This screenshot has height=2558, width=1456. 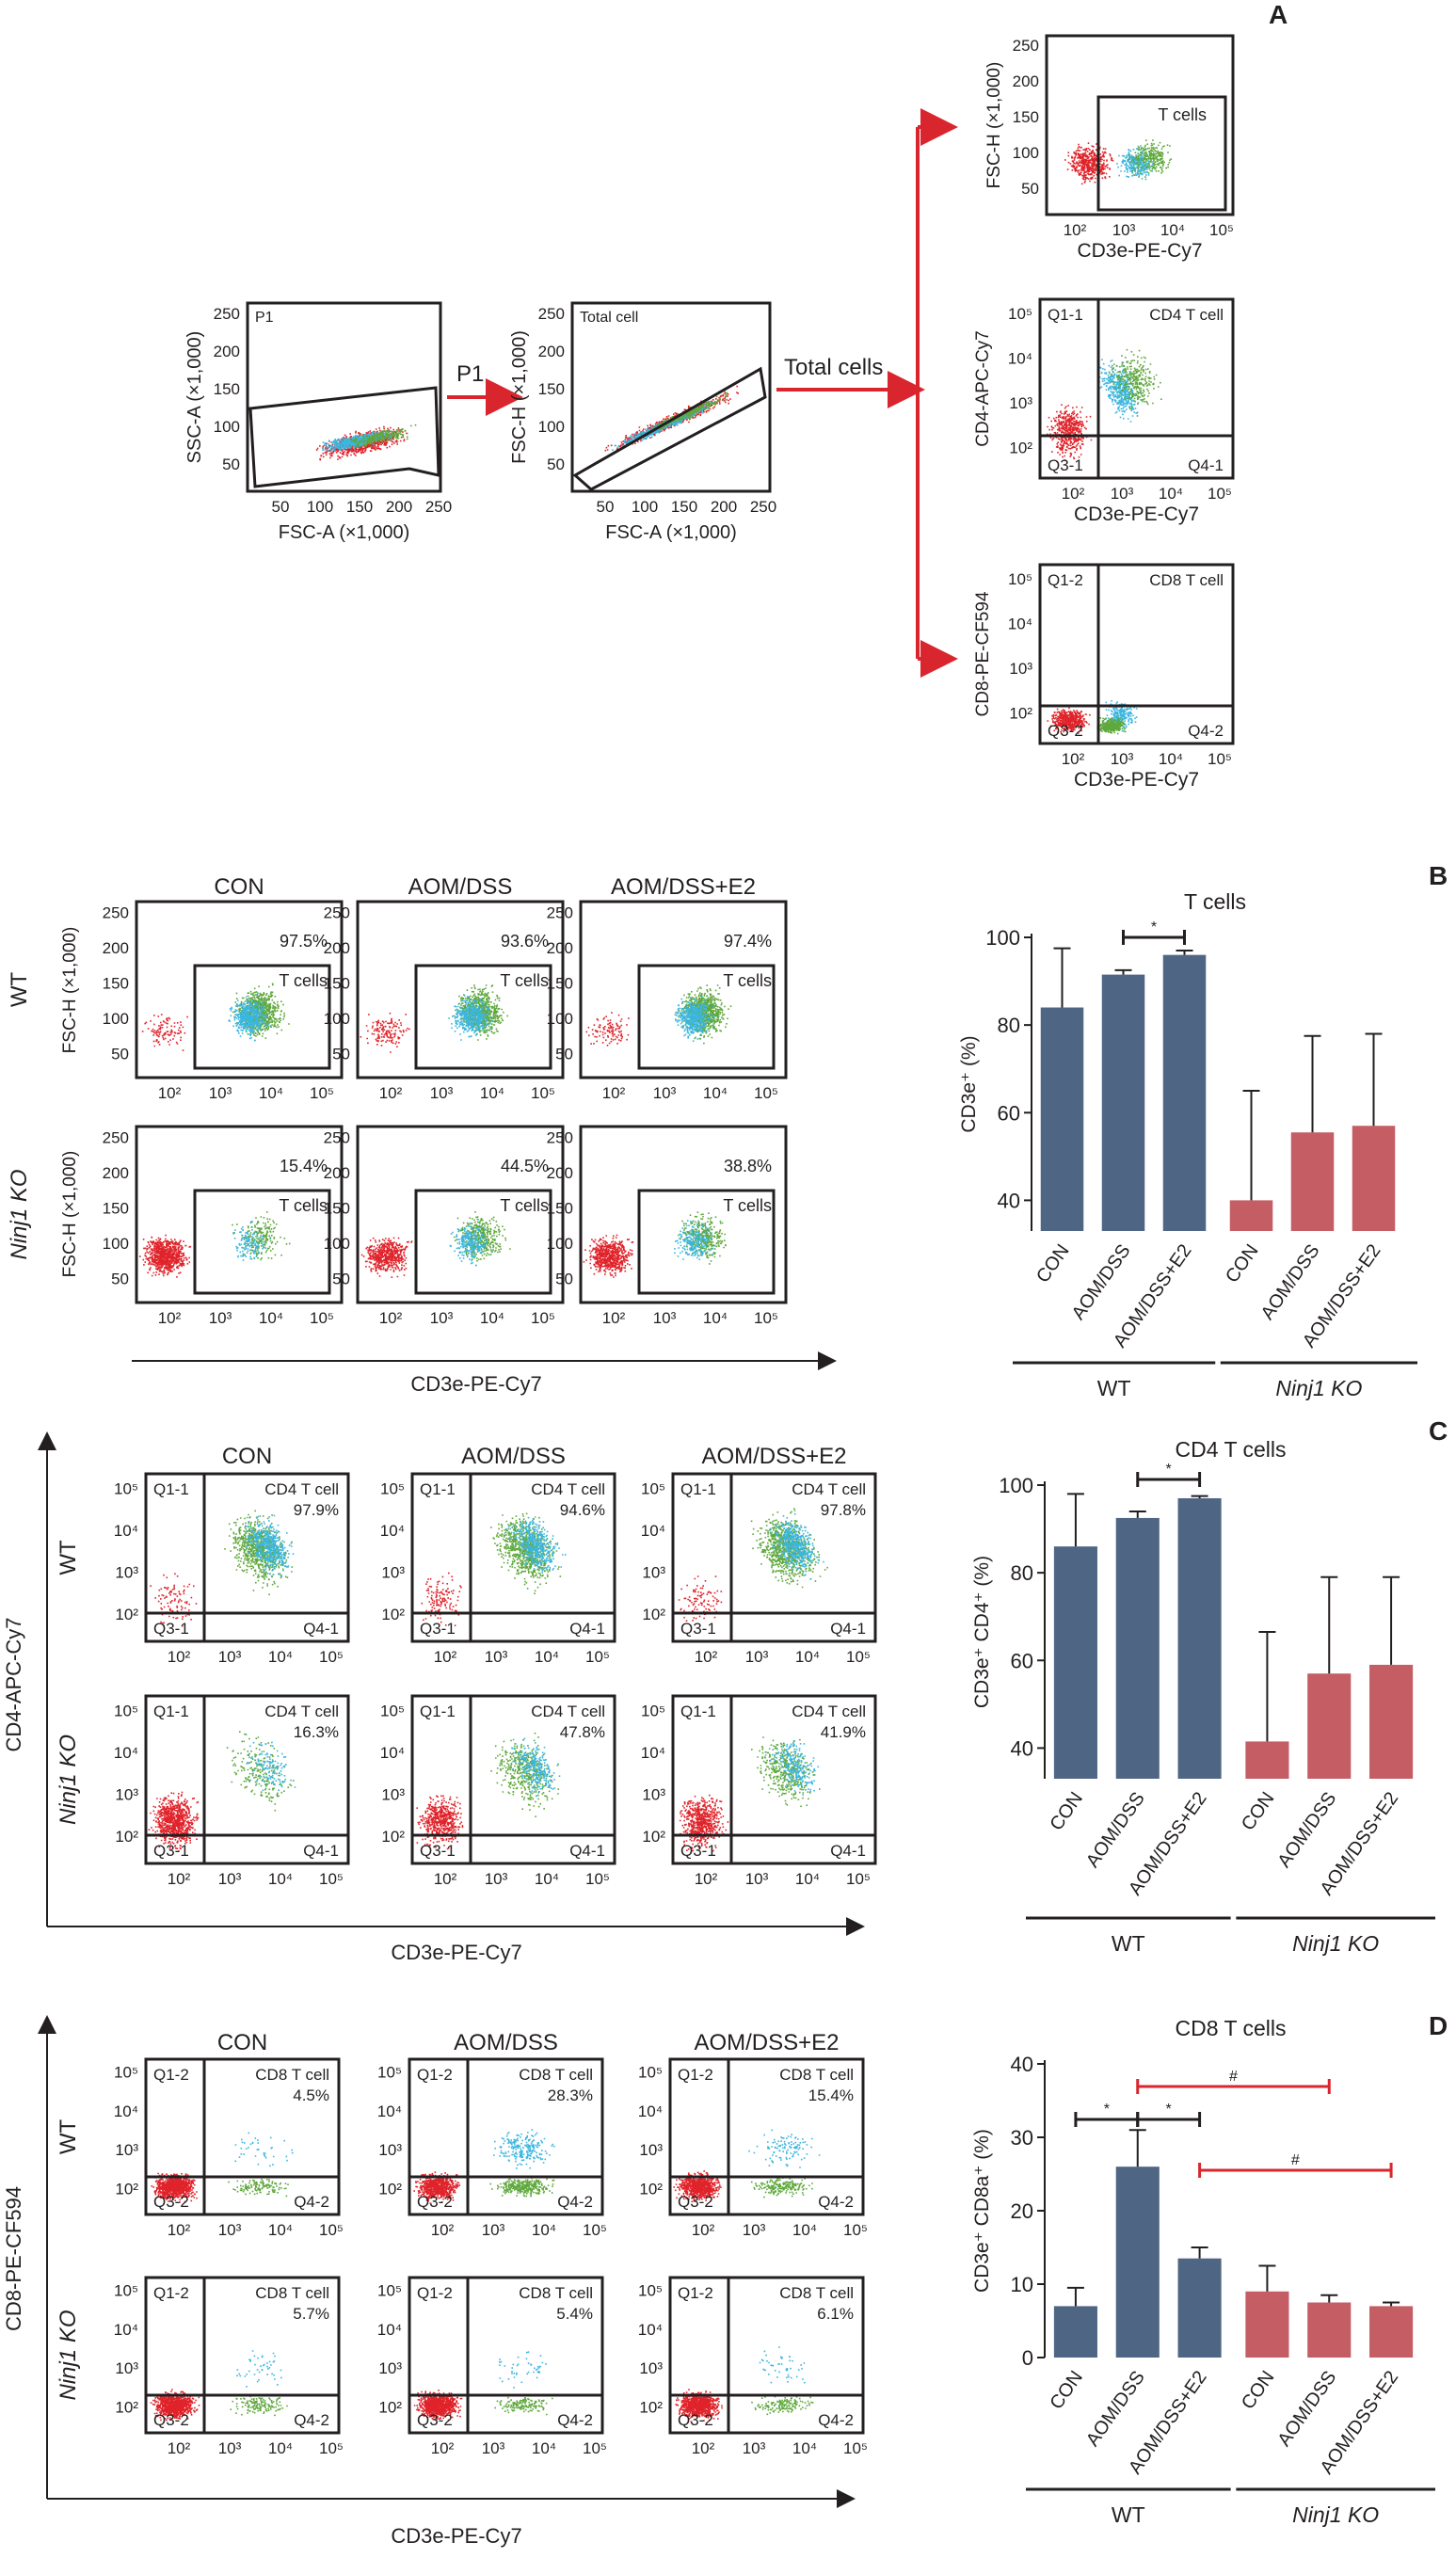 What do you see at coordinates (227, 314) in the screenshot?
I see `p1-ytick: 250` at bounding box center [227, 314].